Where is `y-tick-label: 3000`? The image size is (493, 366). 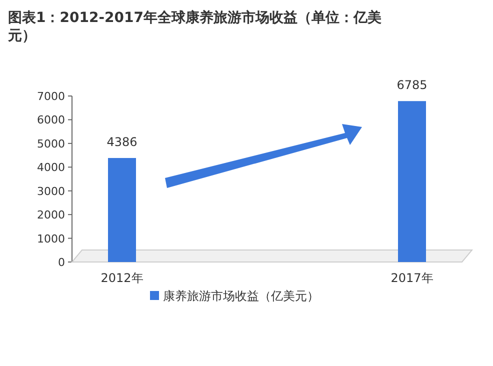 y-tick-label: 3000 is located at coordinates (51, 191).